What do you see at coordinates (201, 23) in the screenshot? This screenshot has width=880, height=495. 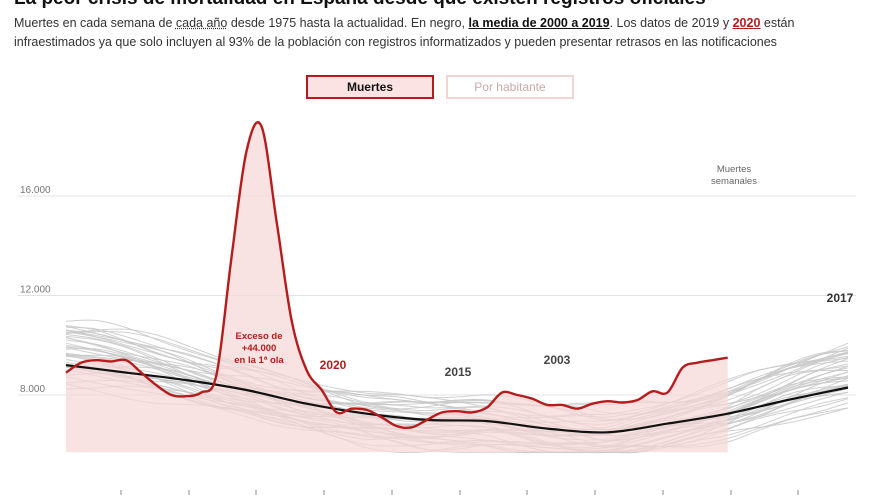 I see `subtitle-each-year-link: cada año` at bounding box center [201, 23].